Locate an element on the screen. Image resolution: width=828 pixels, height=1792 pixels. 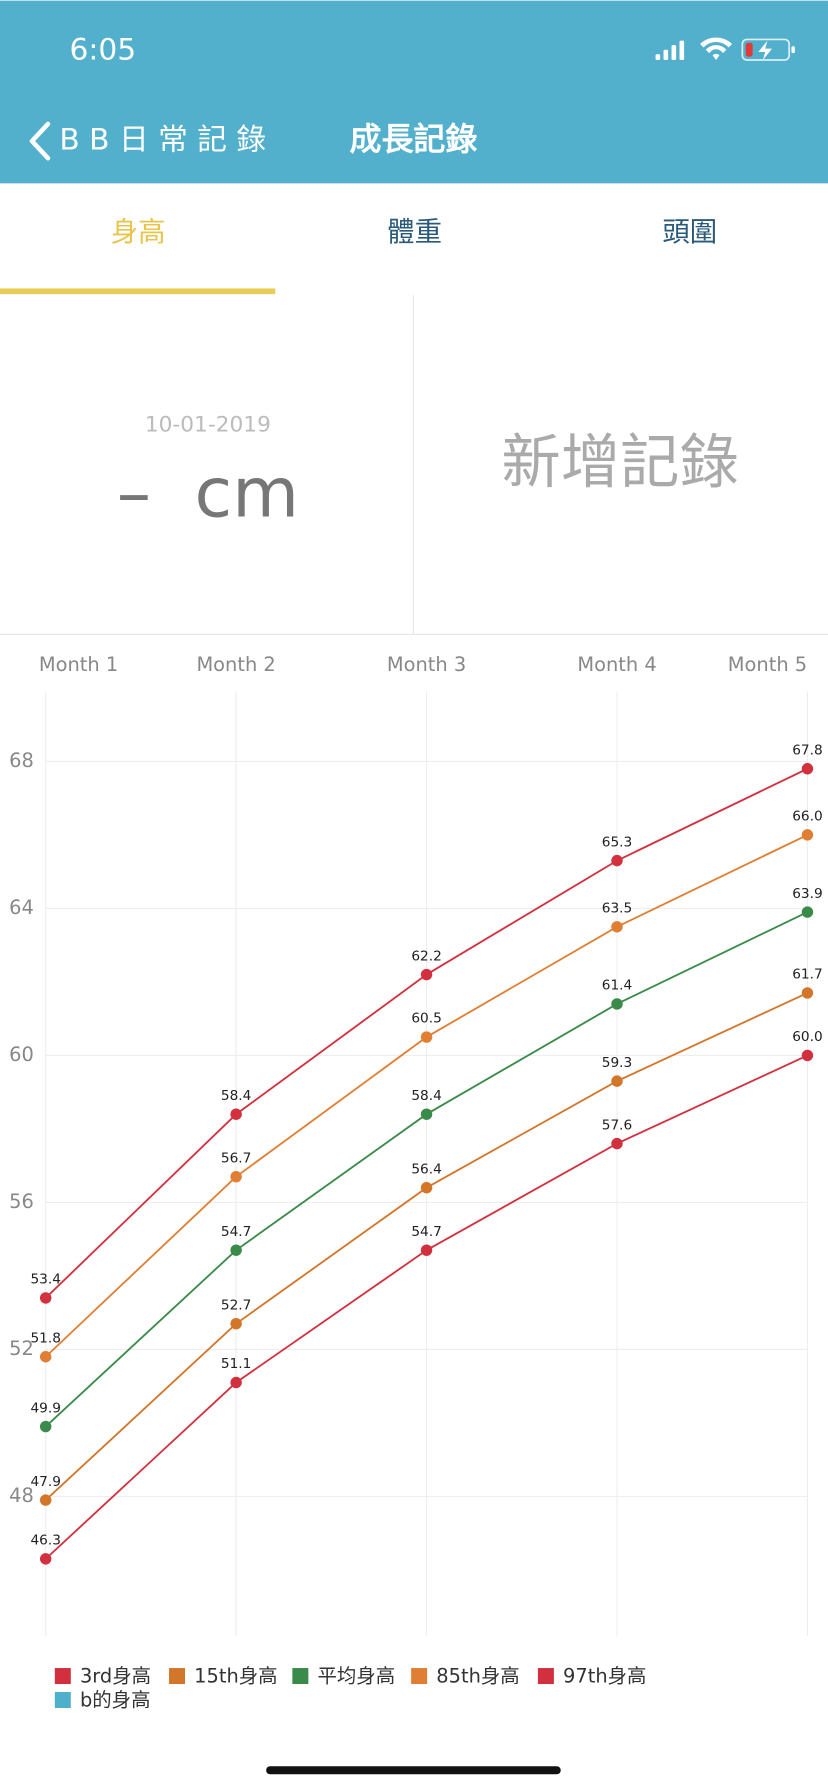
nav-title: 成長記錄 is located at coordinates (413, 139).